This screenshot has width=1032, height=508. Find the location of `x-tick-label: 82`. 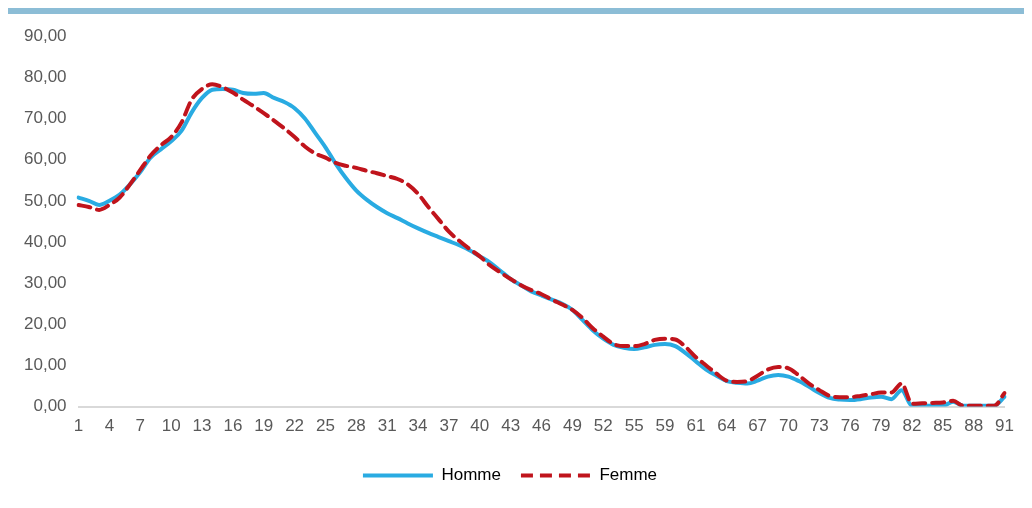

x-tick-label: 82 is located at coordinates (912, 426).